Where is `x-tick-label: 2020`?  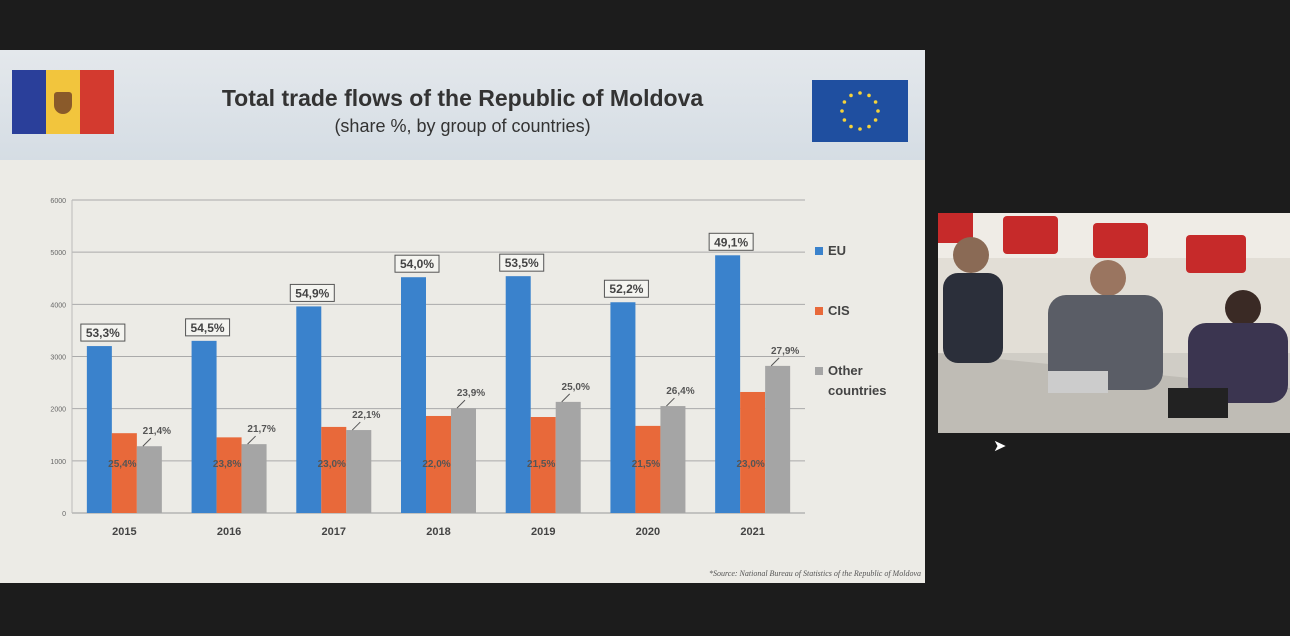 x-tick-label: 2020 is located at coordinates (648, 532).